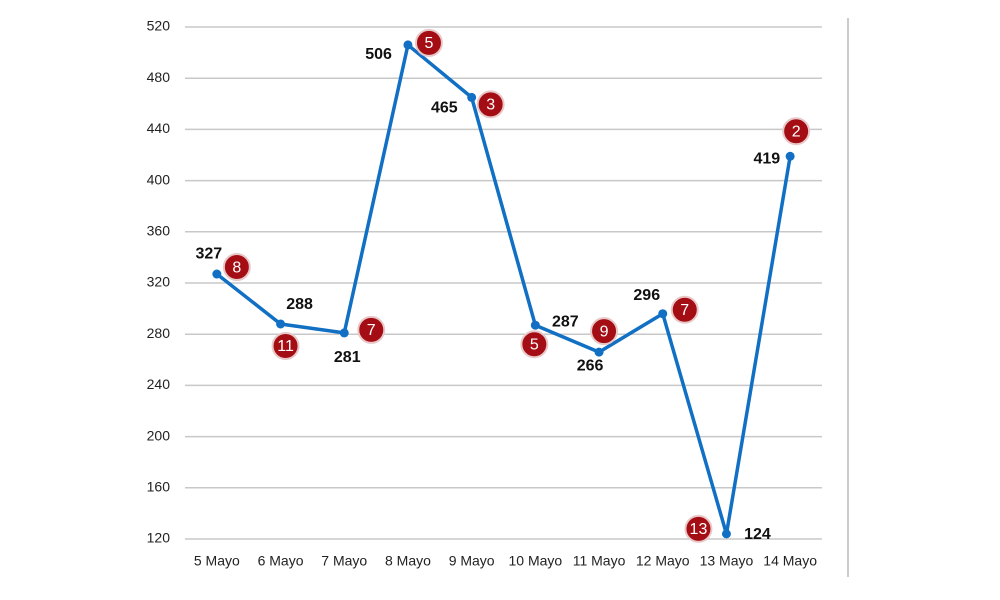 The height and width of the screenshot is (600, 1000). What do you see at coordinates (159, 487) in the screenshot?
I see `y-tick-label: 160` at bounding box center [159, 487].